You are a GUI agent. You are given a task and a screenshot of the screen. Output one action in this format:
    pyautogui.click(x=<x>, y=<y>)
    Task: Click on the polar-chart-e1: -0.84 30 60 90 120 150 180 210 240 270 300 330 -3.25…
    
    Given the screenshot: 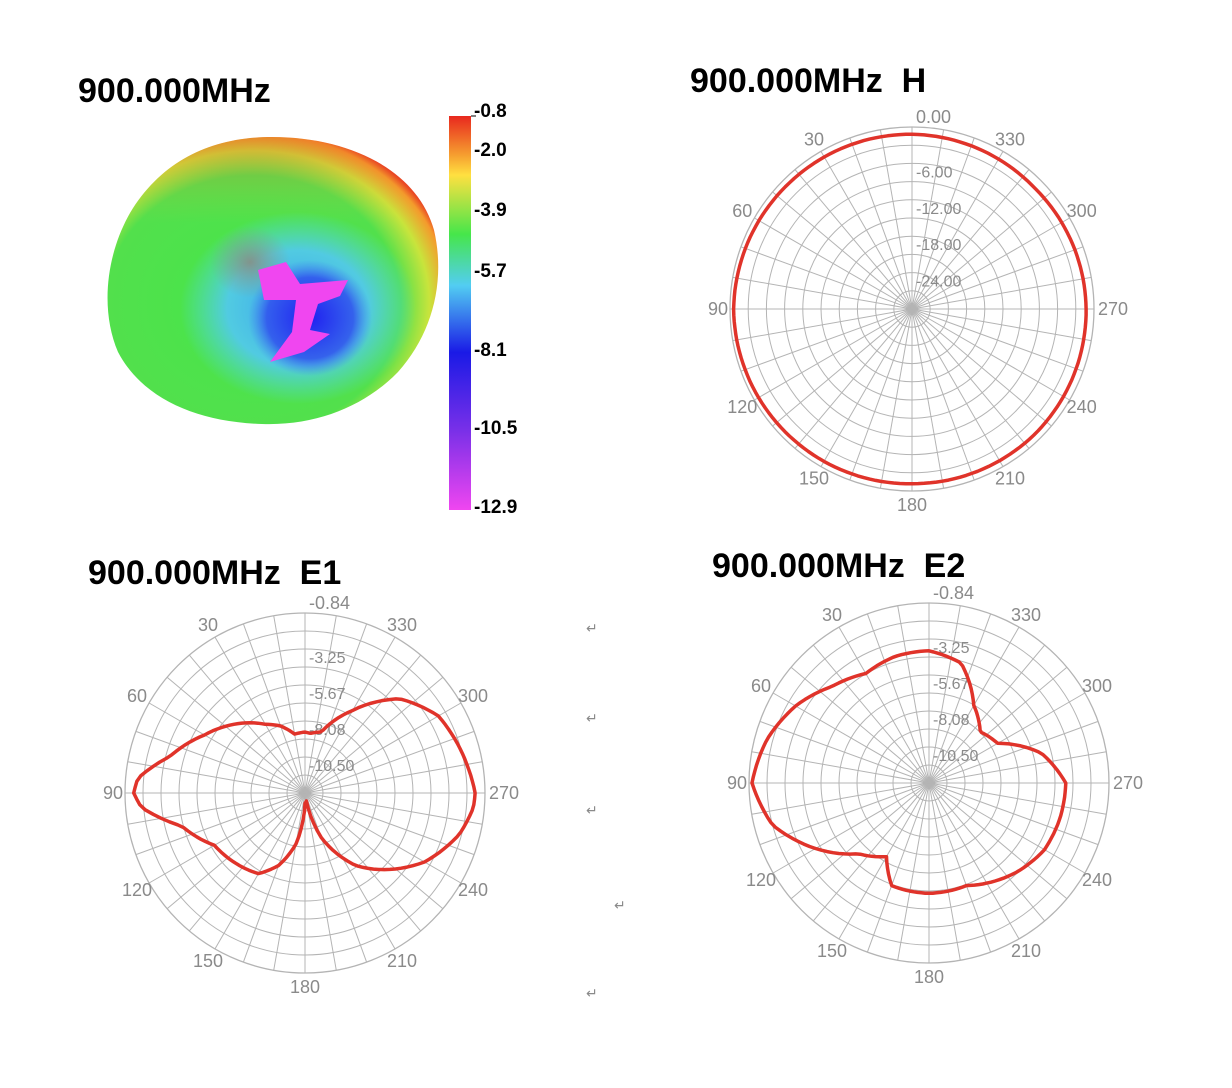 What is the action you would take?
    pyautogui.click(x=311, y=795)
    